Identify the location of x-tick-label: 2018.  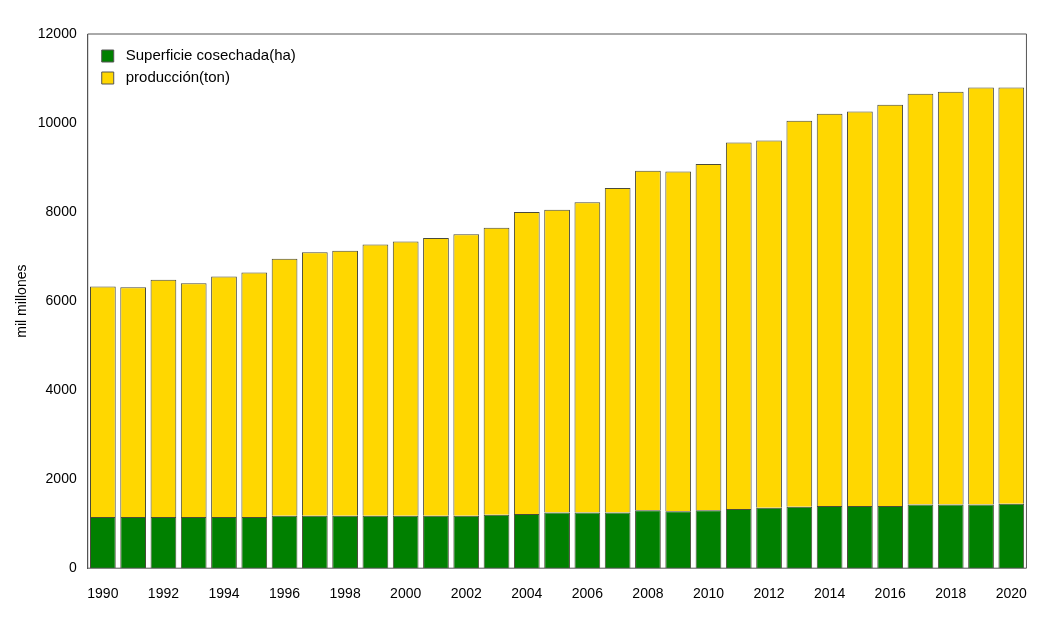
(951, 593).